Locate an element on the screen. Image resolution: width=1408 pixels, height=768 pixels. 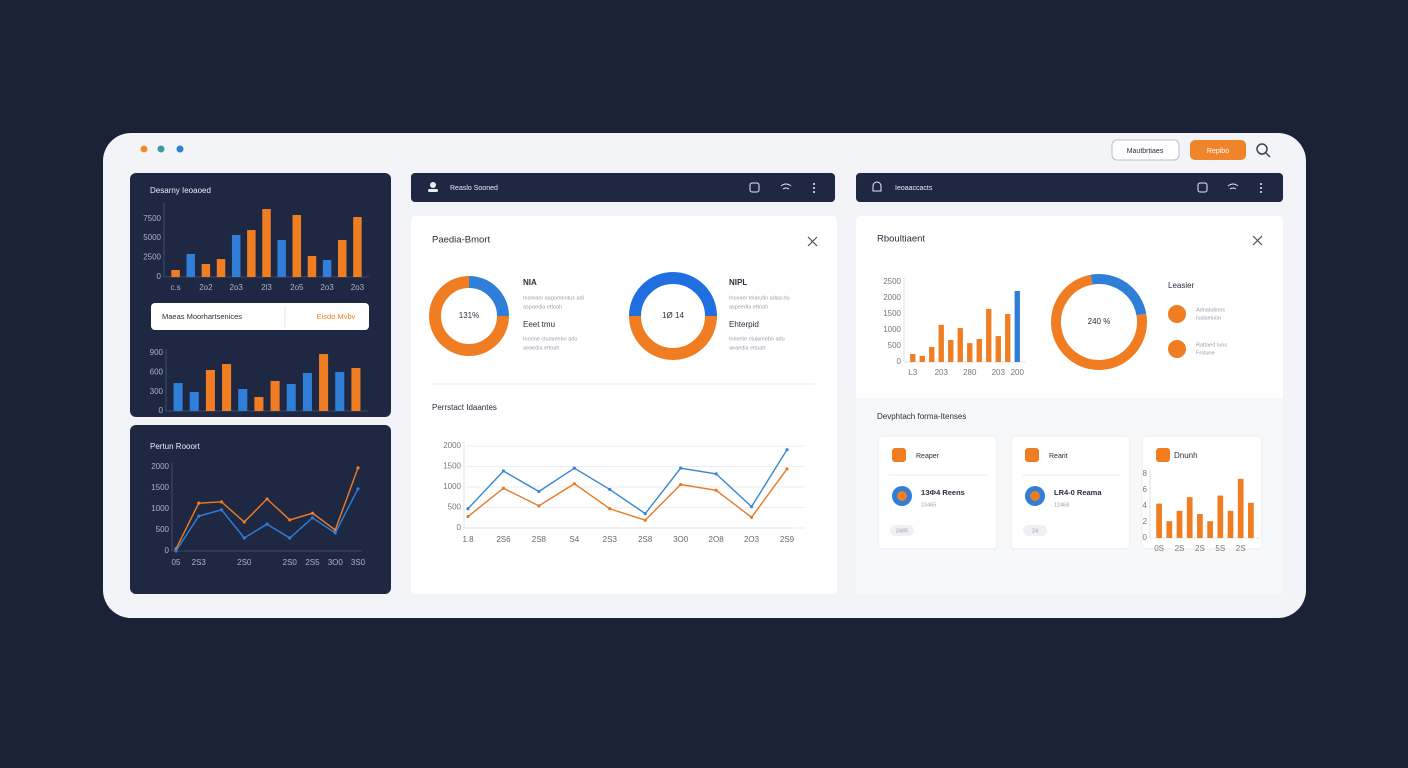
x-tick-label: 3O0 is located at coordinates (681, 539).